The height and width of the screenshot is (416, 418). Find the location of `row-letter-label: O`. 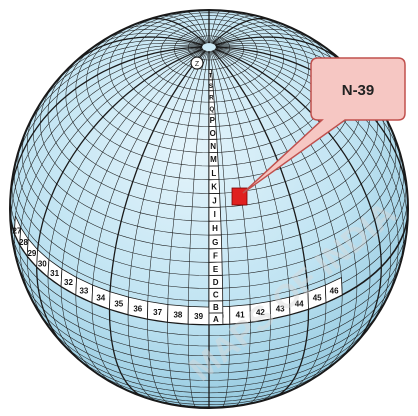

row-letter-label: O is located at coordinates (213, 133).